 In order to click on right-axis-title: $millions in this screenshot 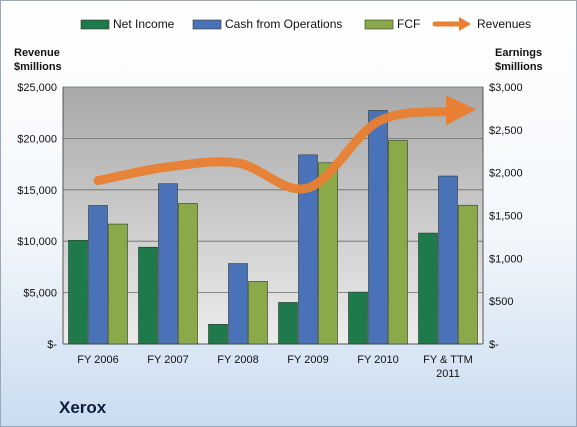, I will do `click(519, 67)`.